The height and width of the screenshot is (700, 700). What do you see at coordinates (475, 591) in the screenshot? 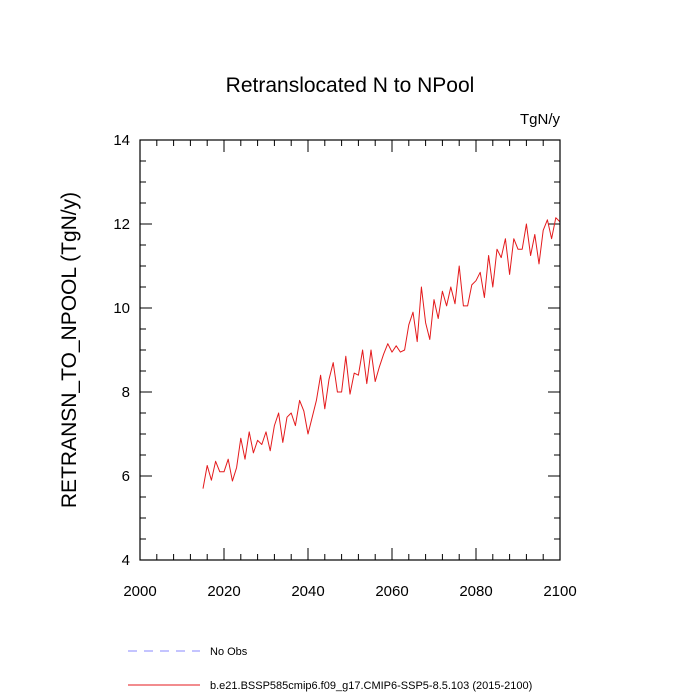
I see `x-tick-label: 2080` at bounding box center [475, 591].